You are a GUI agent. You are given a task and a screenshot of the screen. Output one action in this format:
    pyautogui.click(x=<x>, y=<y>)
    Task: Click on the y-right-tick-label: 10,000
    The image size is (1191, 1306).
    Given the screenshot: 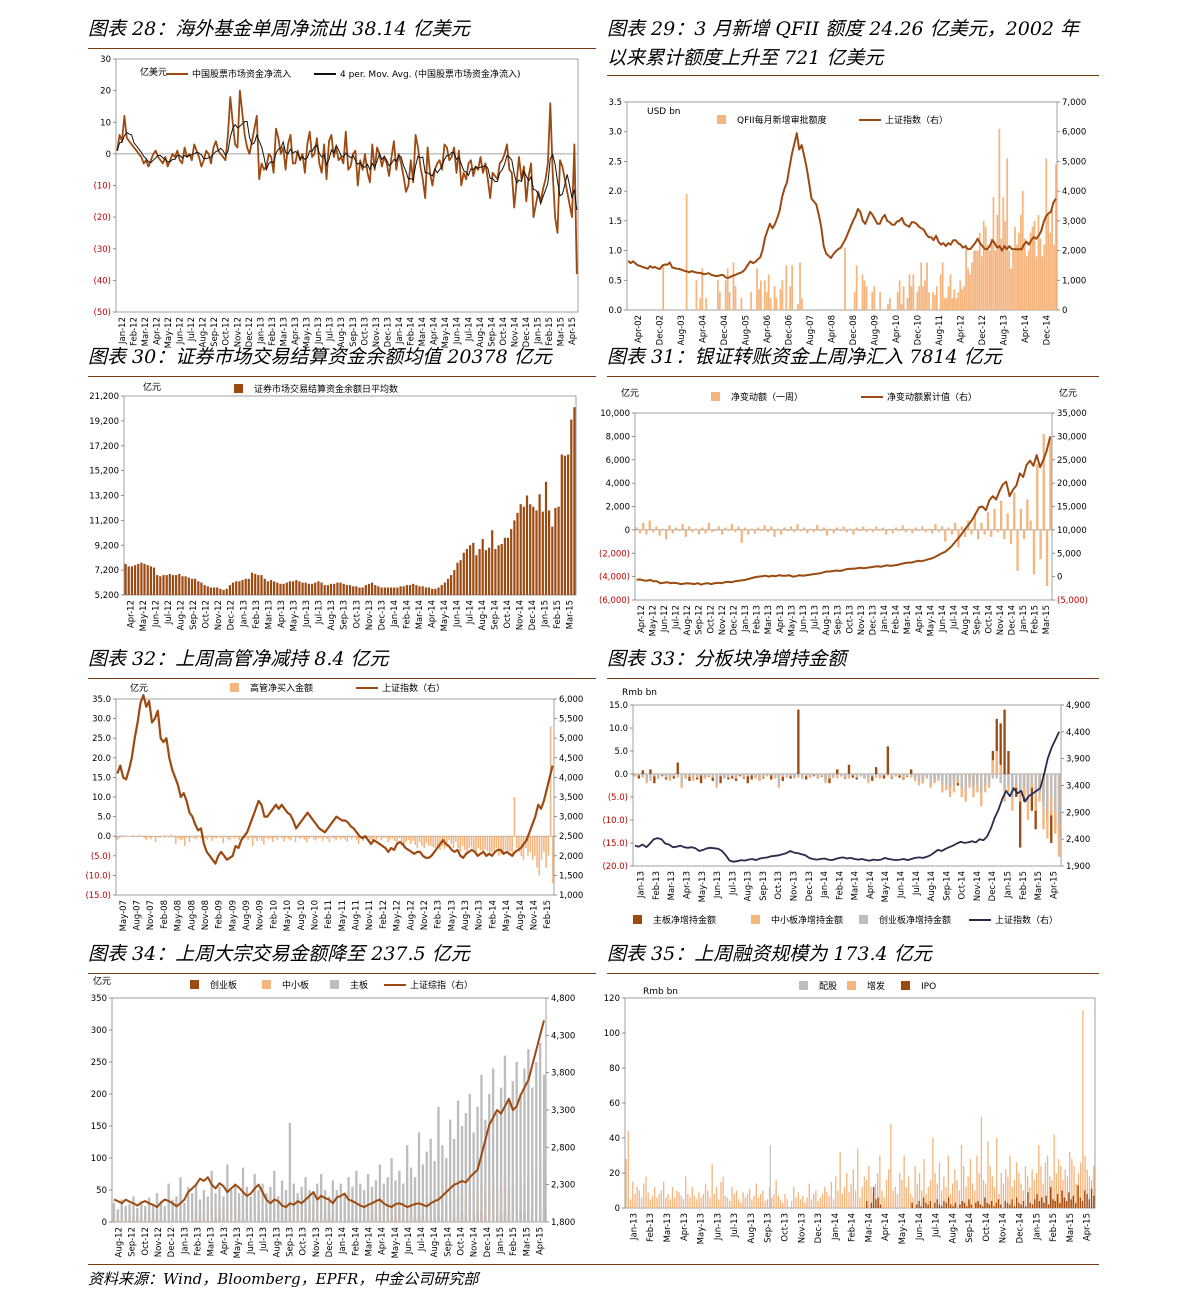 What is the action you would take?
    pyautogui.click(x=1072, y=531)
    